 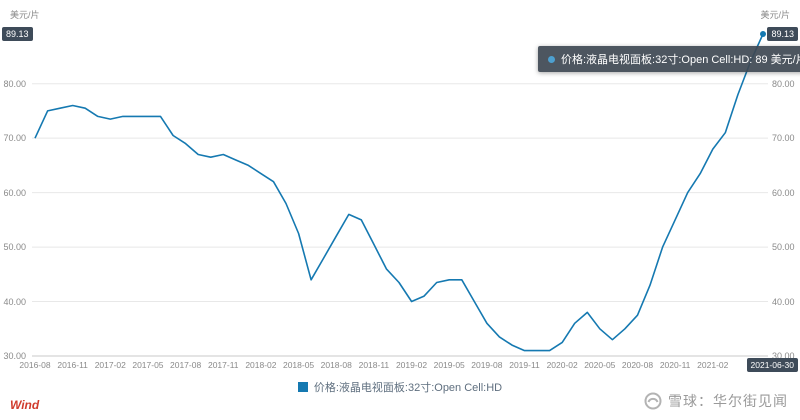 I want to click on x-tick-label: 2020-11, so click(x=675, y=365).